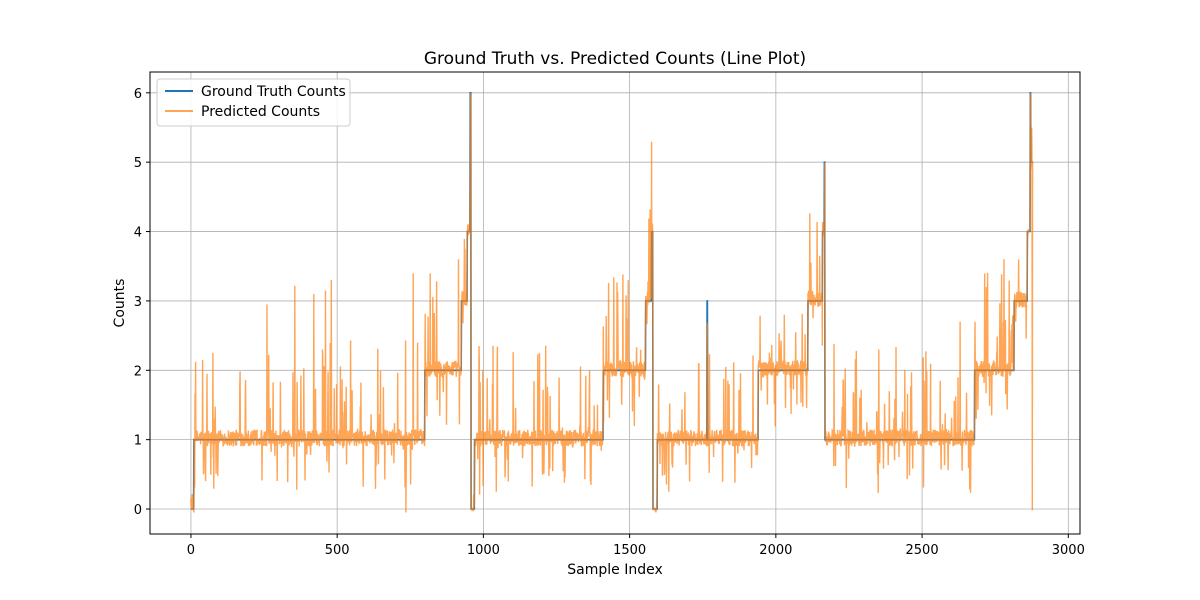 This screenshot has width=1200, height=600. What do you see at coordinates (273, 92) in the screenshot?
I see `legend-label-ground-truth: Ground Truth Counts` at bounding box center [273, 92].